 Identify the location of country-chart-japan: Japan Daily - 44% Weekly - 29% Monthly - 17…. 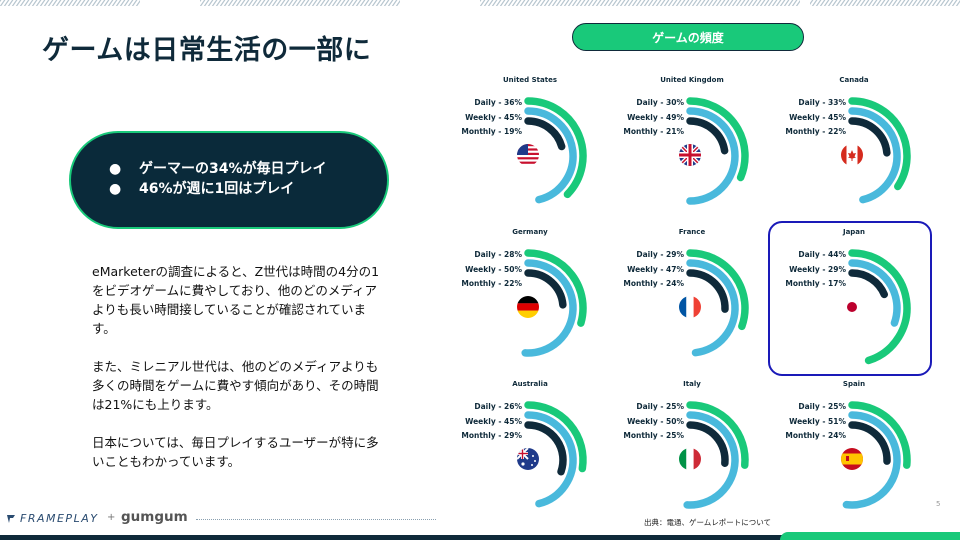
(856, 295).